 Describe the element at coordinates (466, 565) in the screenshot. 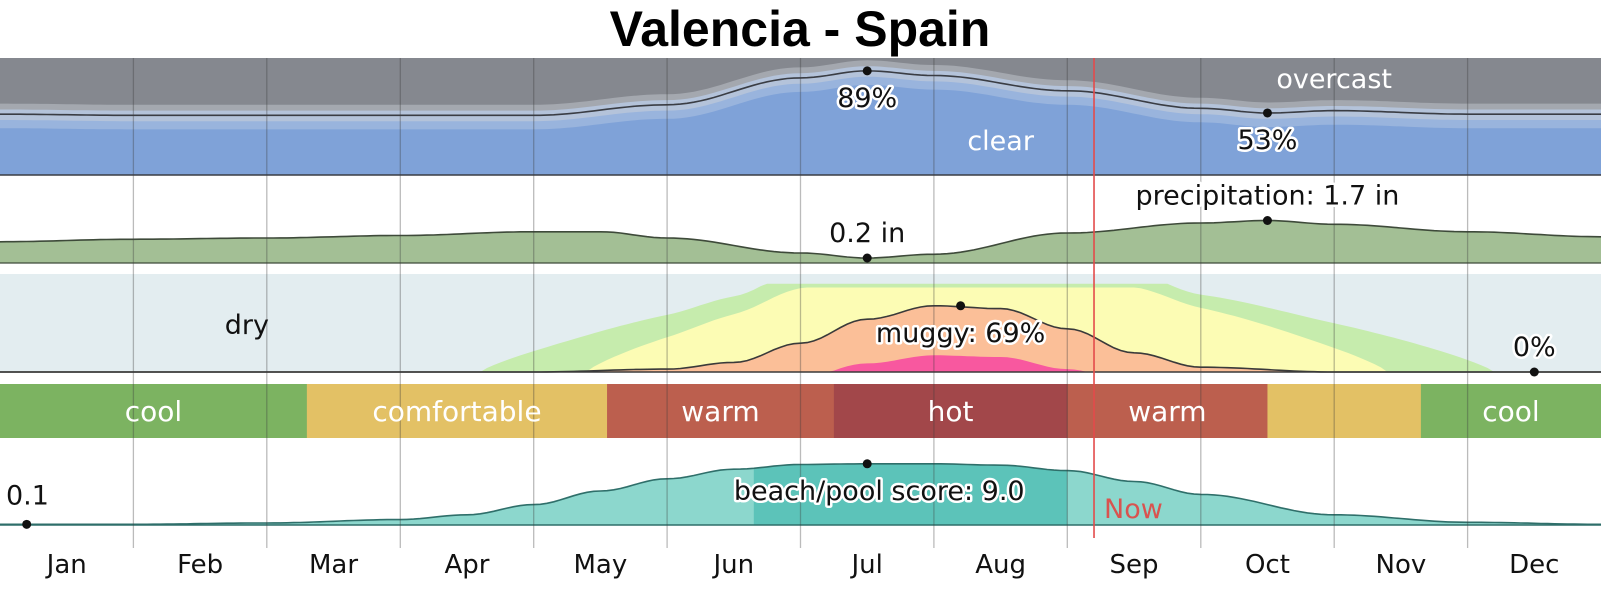

I see `month-label-apr: Apr` at that location.